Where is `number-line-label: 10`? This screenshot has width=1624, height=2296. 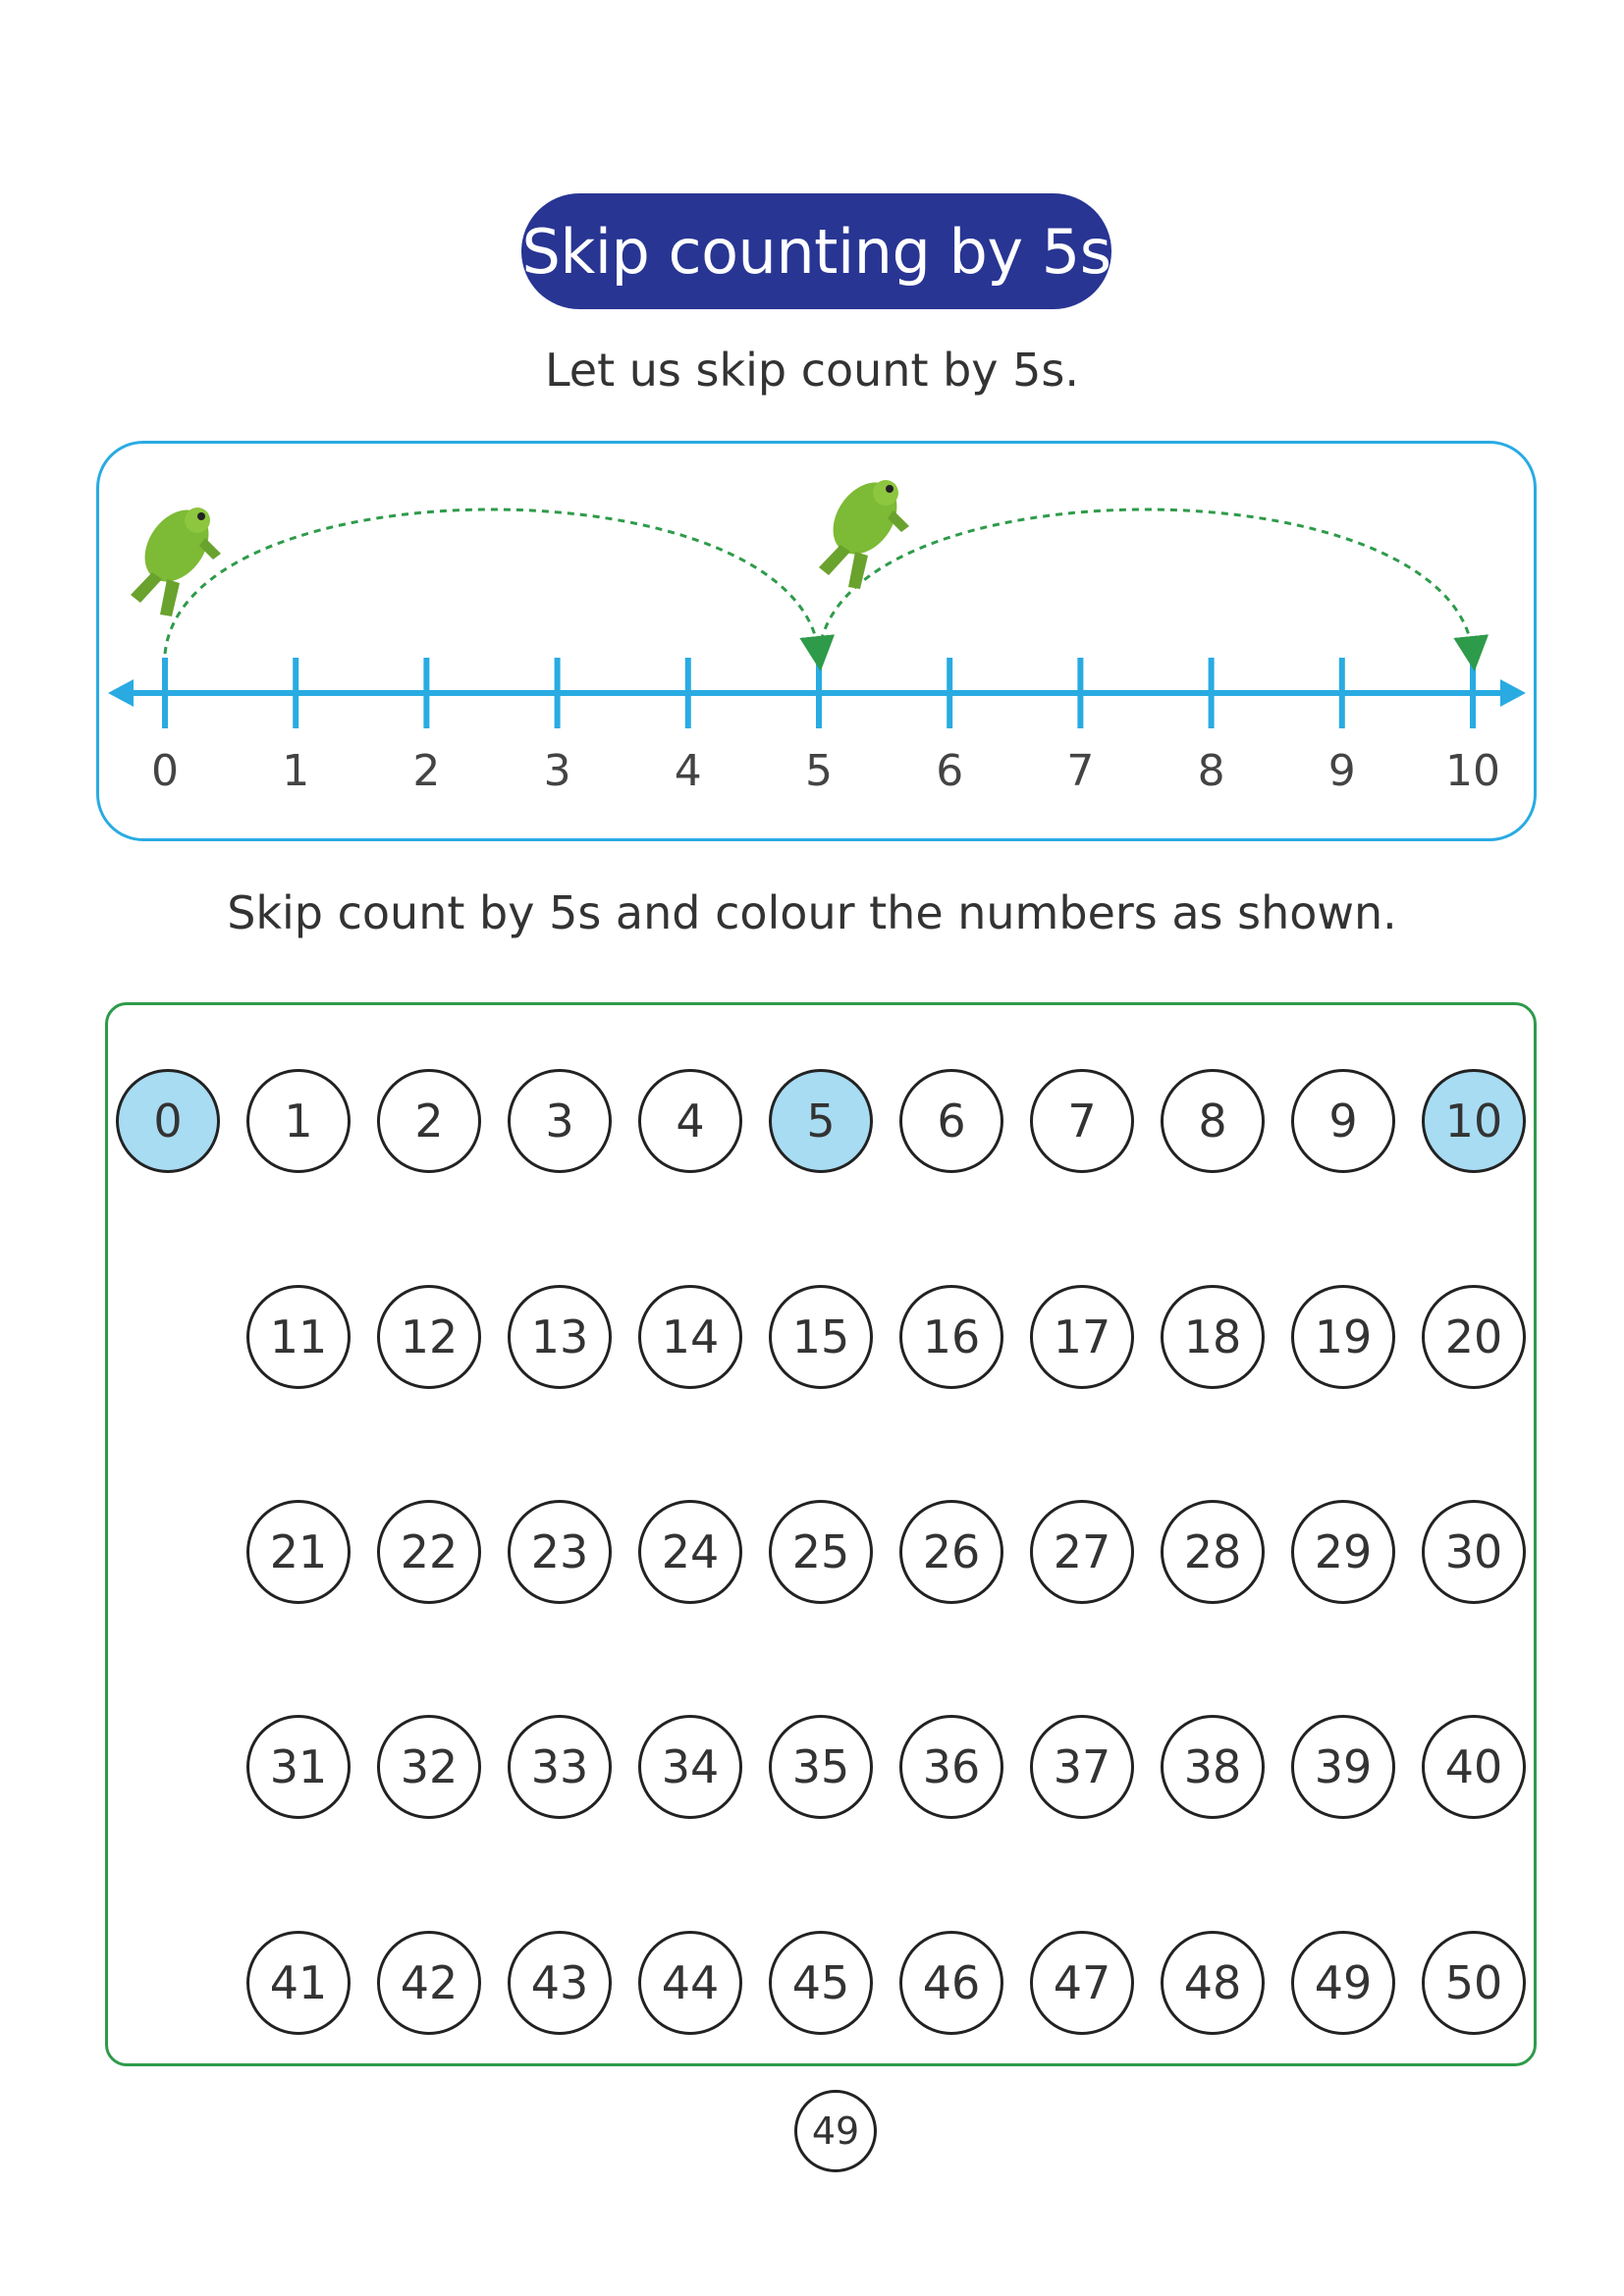 number-line-label: 10 is located at coordinates (1472, 771).